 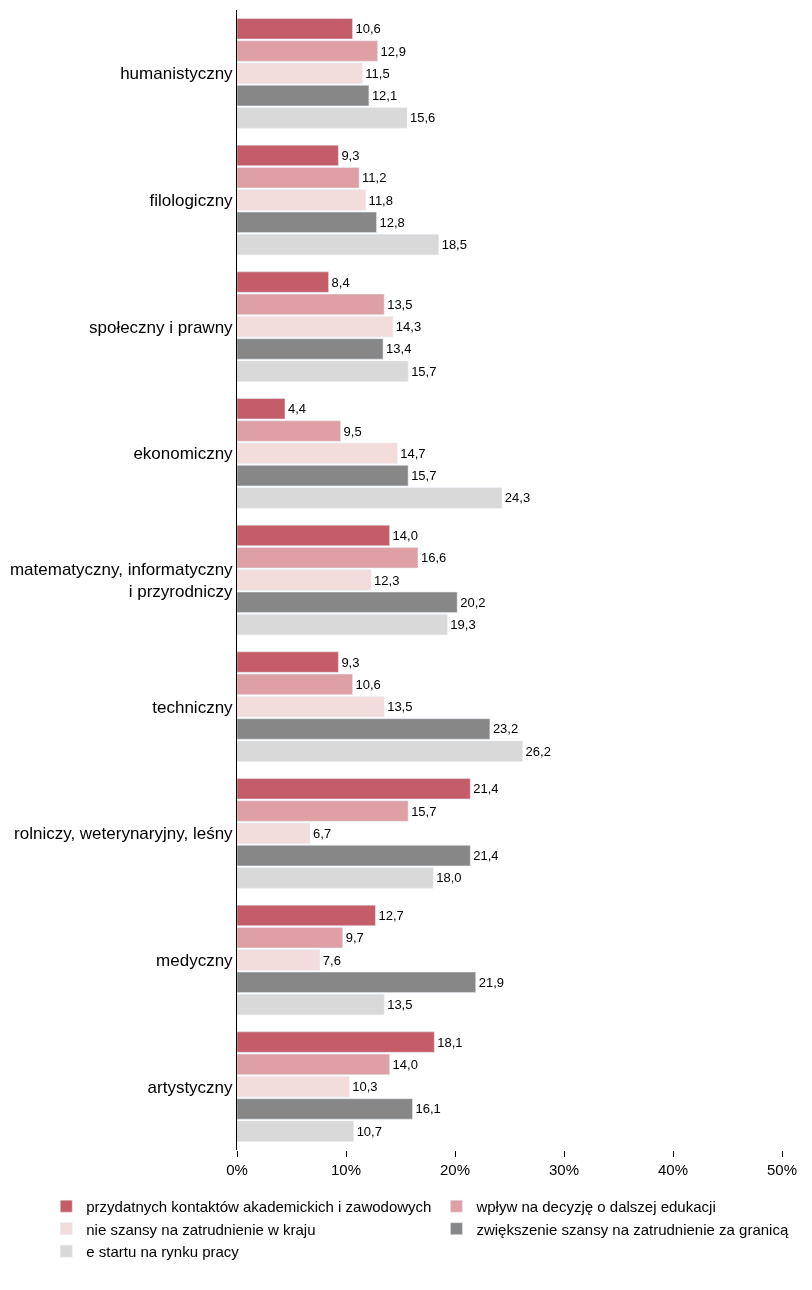 What do you see at coordinates (387, 580) in the screenshot?
I see `data-label: 12,3` at bounding box center [387, 580].